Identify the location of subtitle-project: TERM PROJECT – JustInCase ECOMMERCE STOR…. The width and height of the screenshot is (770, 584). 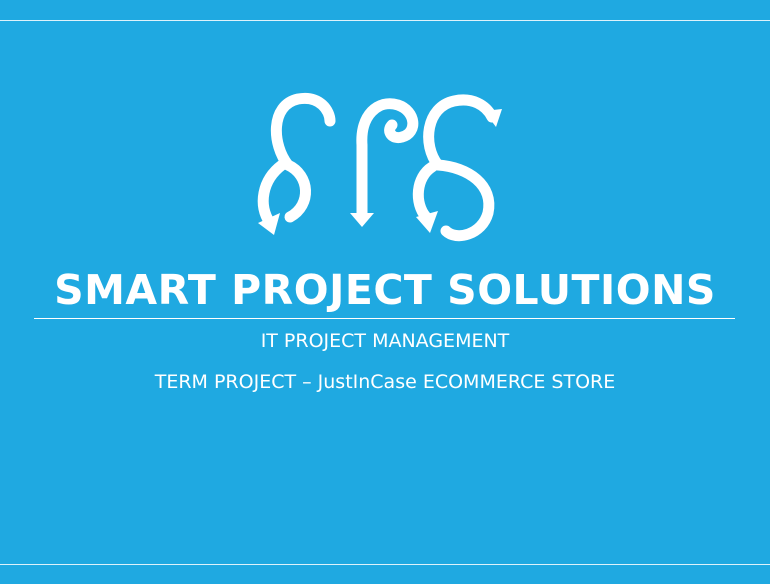
(385, 382).